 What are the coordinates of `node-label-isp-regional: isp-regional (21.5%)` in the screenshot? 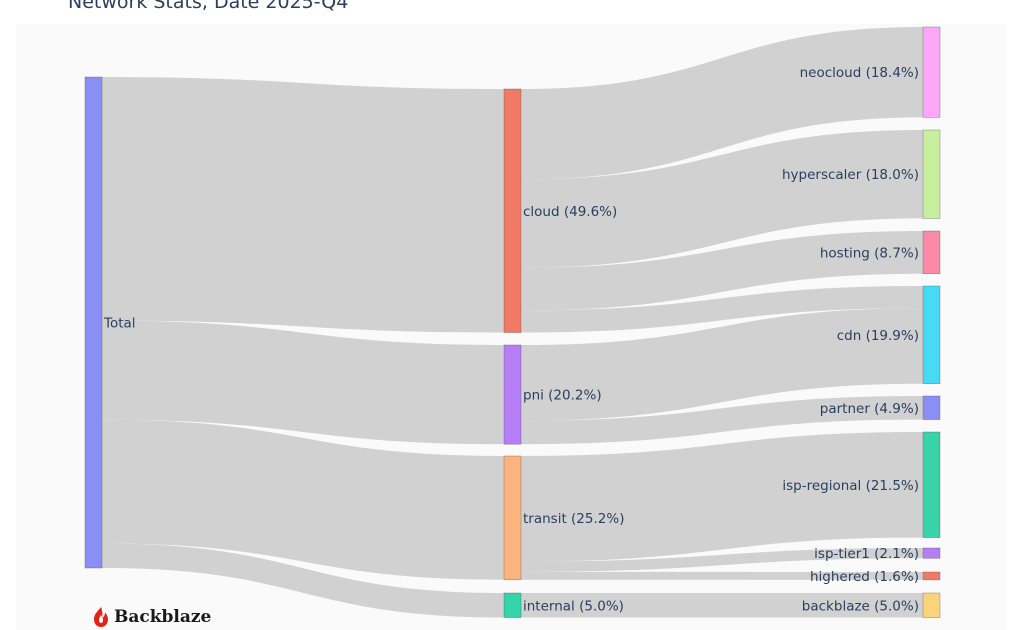 It's located at (850, 486).